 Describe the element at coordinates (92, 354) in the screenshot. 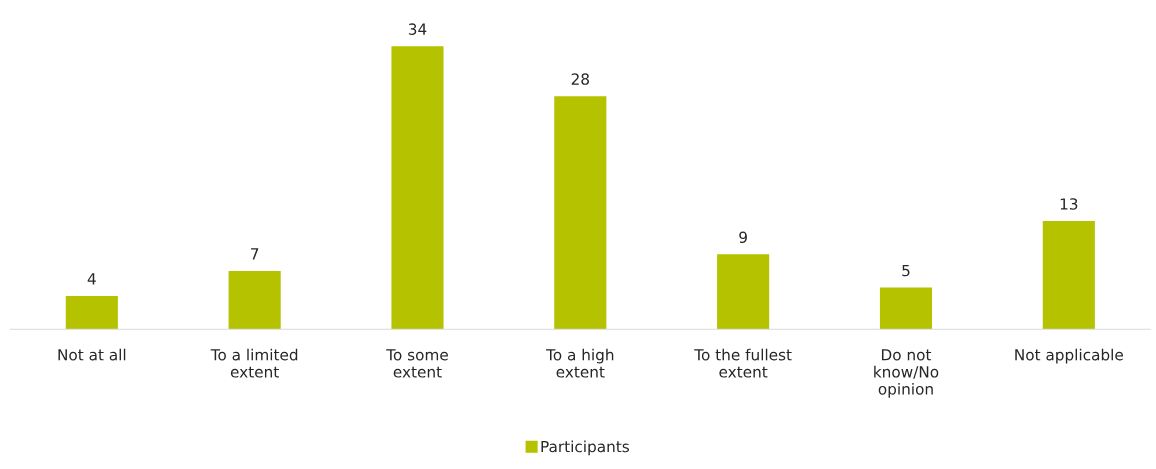

I see `x-tick-label: Not at all` at that location.